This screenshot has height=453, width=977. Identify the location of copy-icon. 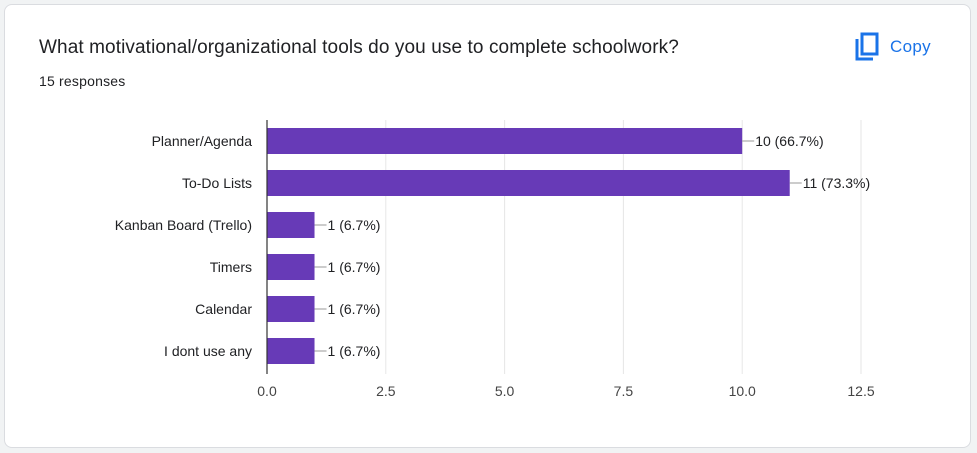
(867, 47).